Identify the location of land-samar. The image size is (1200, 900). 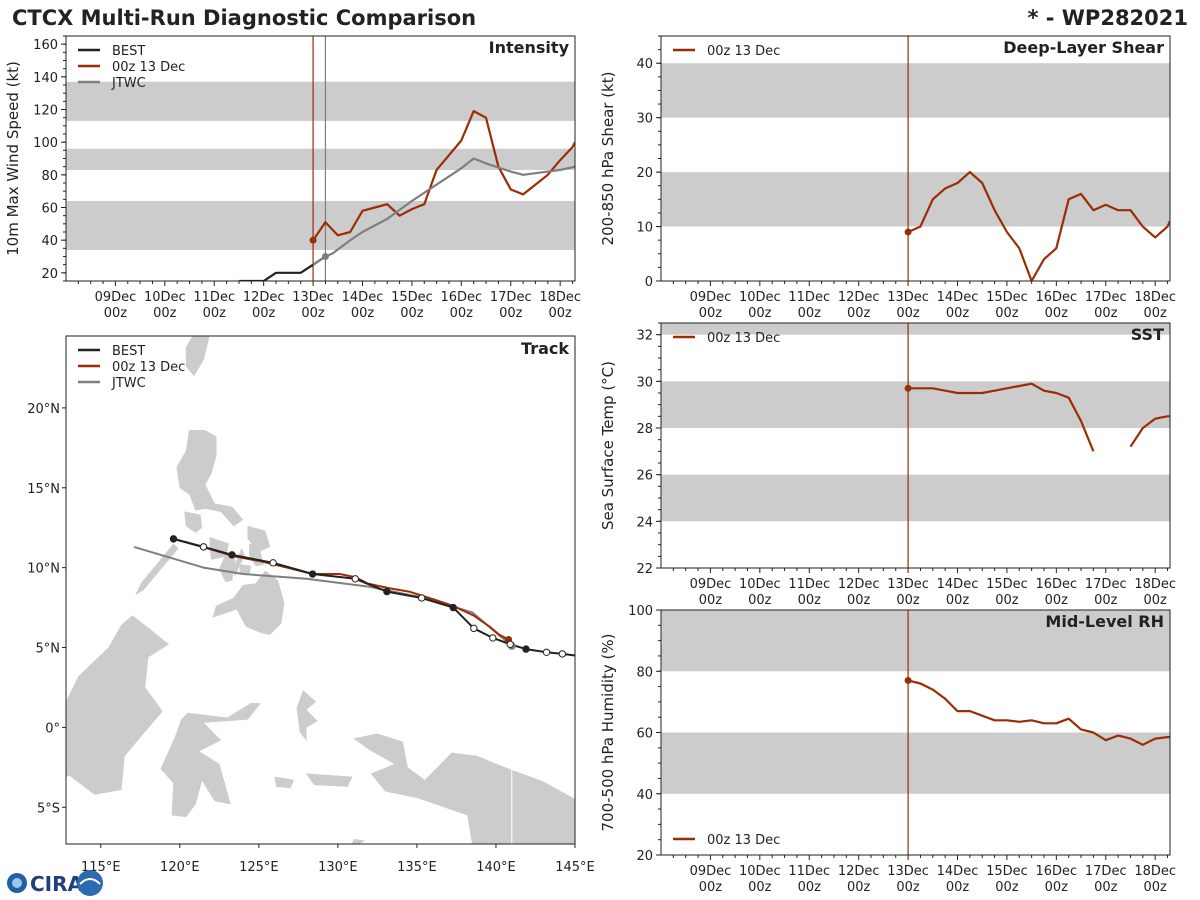
(259, 539).